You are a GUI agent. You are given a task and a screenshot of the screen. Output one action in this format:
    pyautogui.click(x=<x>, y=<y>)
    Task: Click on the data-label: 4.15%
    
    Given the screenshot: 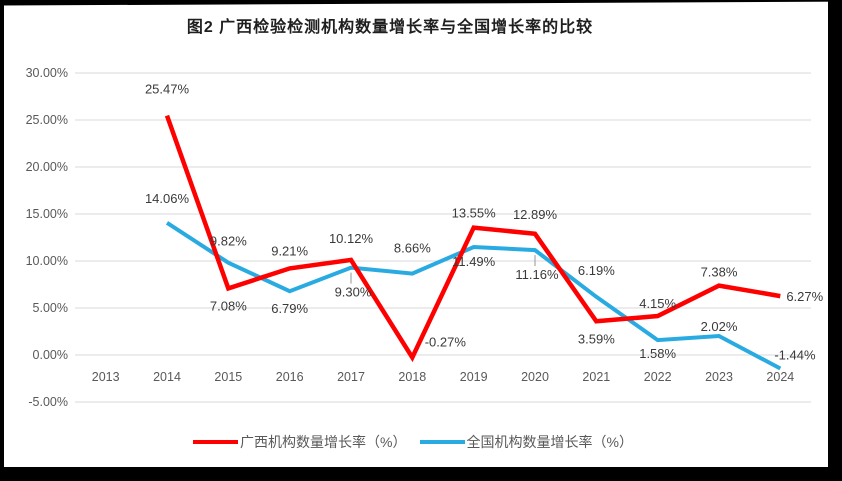 What is the action you would take?
    pyautogui.click(x=657, y=303)
    